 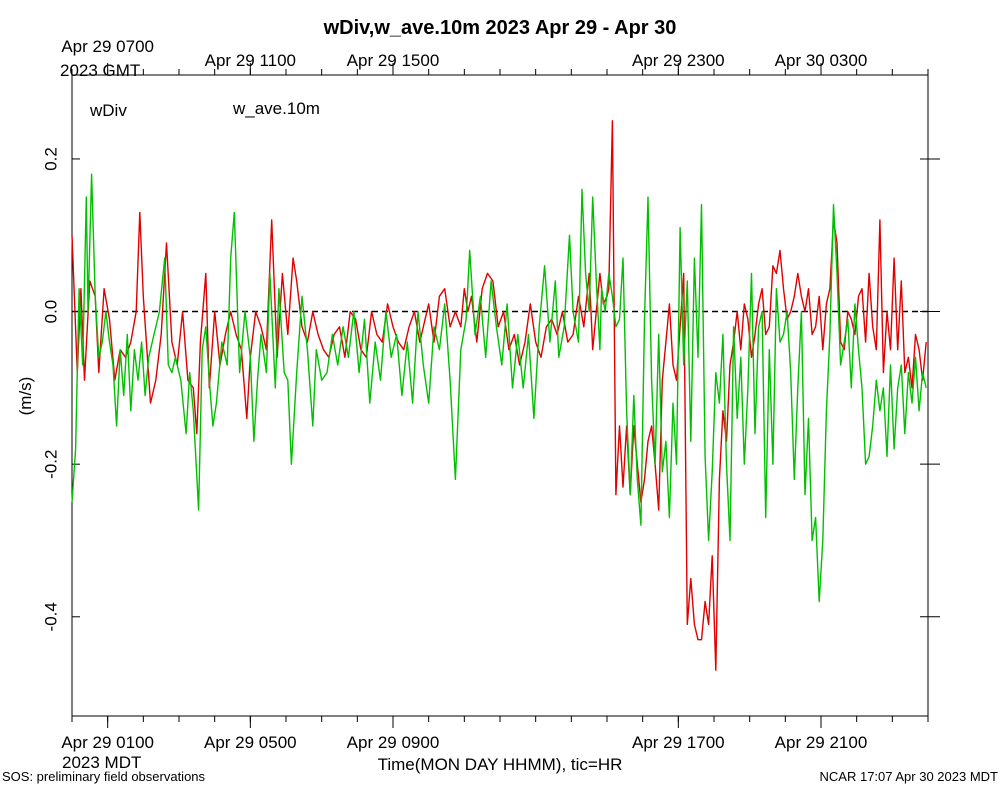 I want to click on x-tick-label-top: Apr 29 1500, so click(x=393, y=60).